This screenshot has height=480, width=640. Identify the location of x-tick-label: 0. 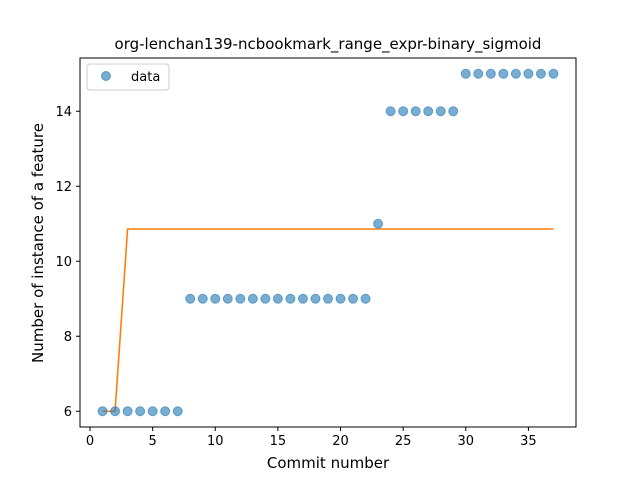
(90, 441).